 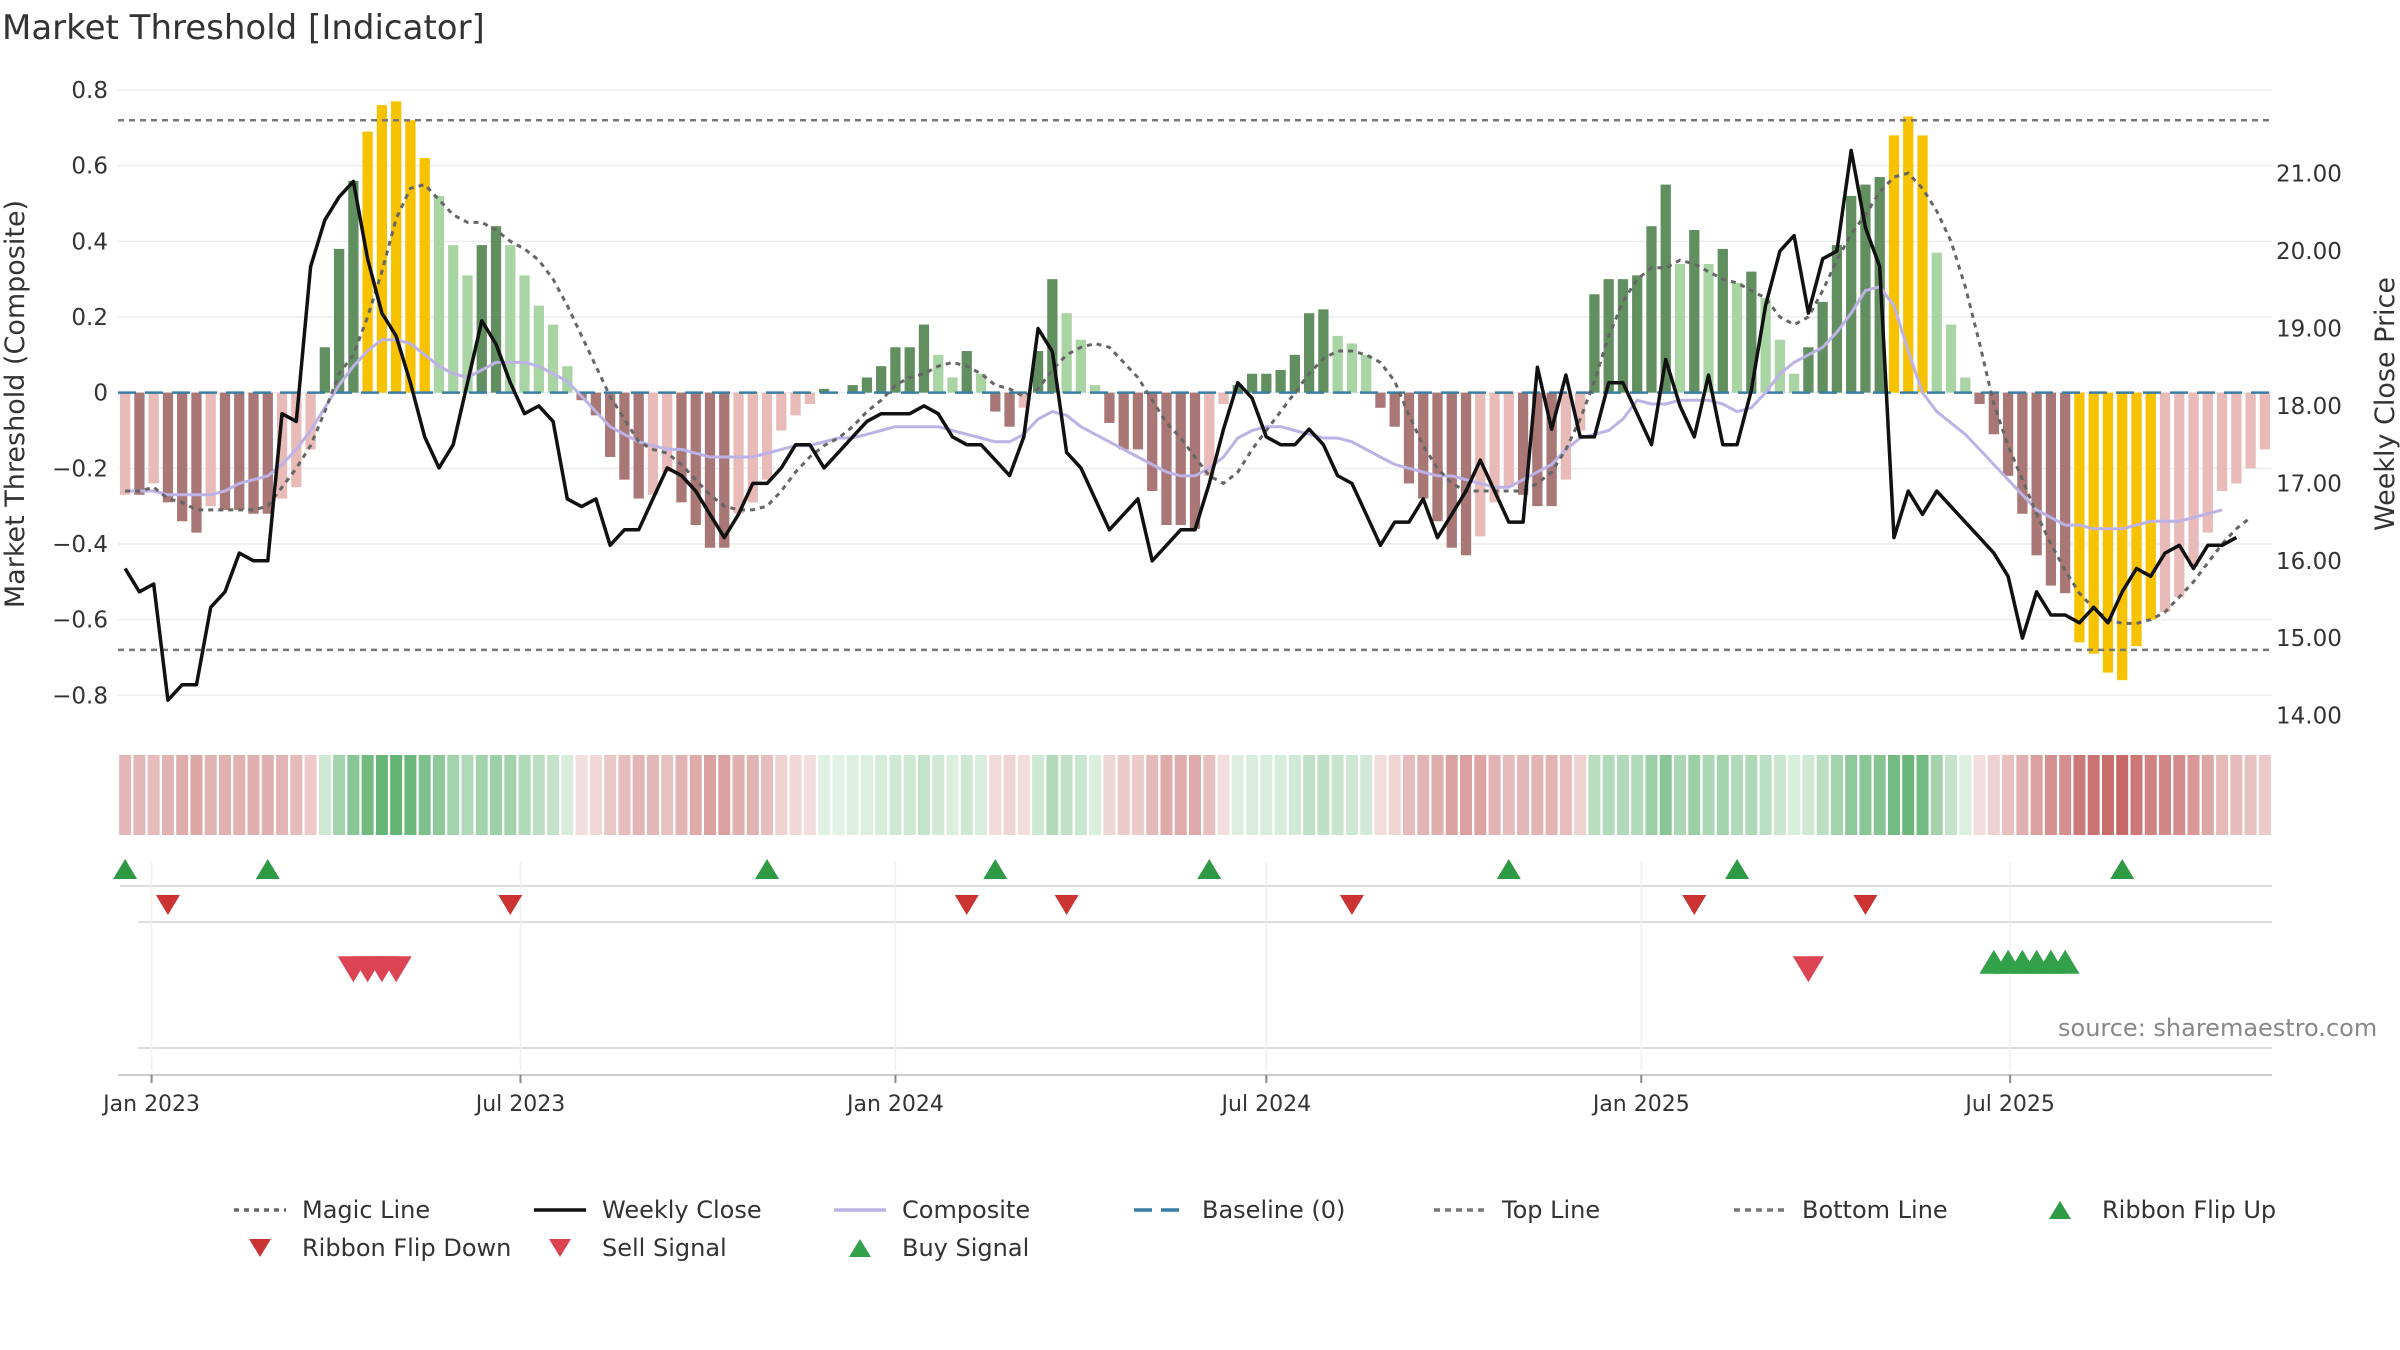 I want to click on left-tick-label: −0.6, so click(x=80, y=621).